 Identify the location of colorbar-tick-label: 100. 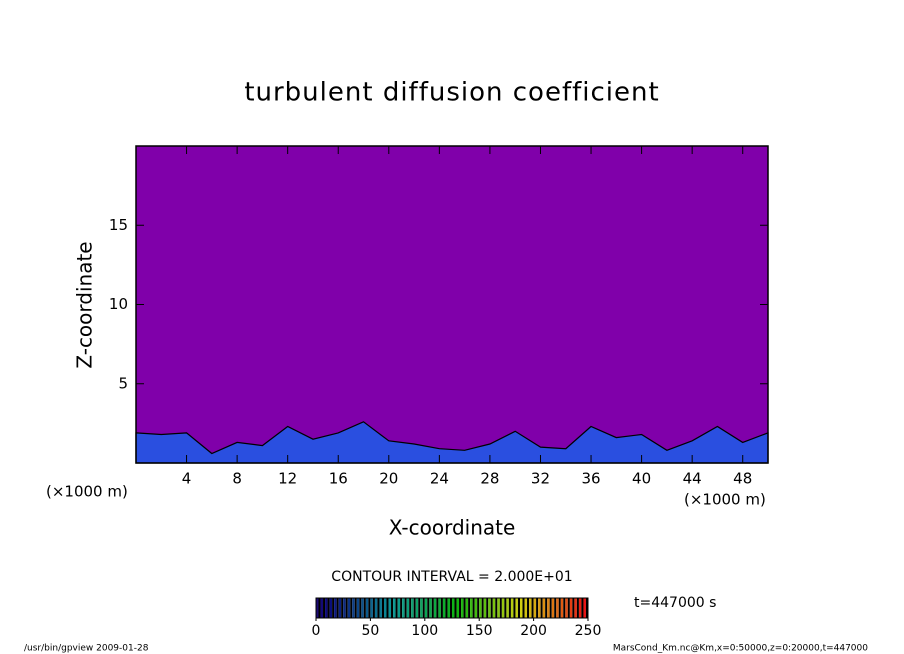
(424, 631).